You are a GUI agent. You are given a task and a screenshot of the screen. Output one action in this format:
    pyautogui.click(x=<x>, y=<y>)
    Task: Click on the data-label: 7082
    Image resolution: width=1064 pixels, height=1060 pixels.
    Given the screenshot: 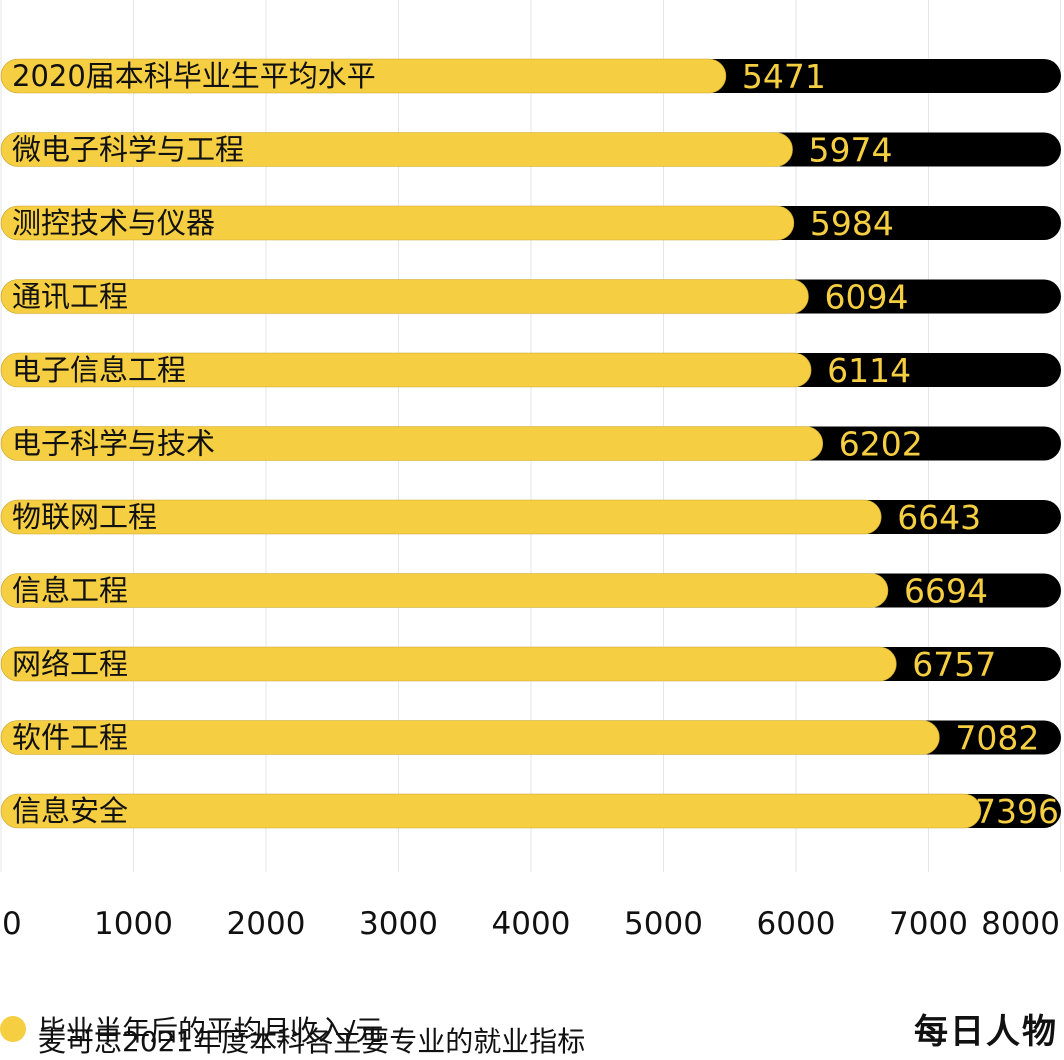 What is the action you would take?
    pyautogui.click(x=997, y=738)
    